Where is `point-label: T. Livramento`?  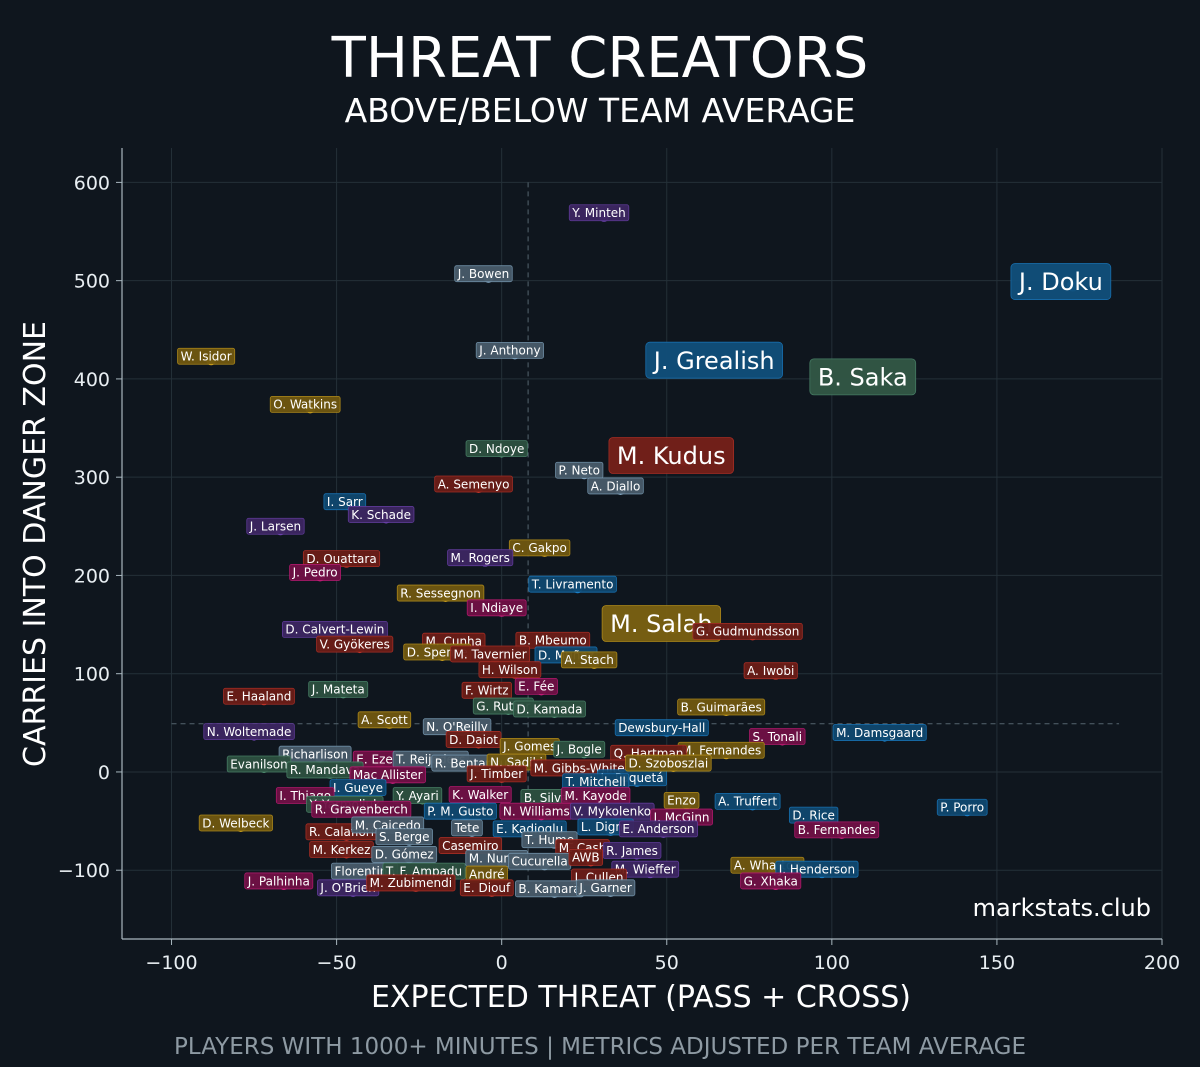 point-label: T. Livramento is located at coordinates (572, 584).